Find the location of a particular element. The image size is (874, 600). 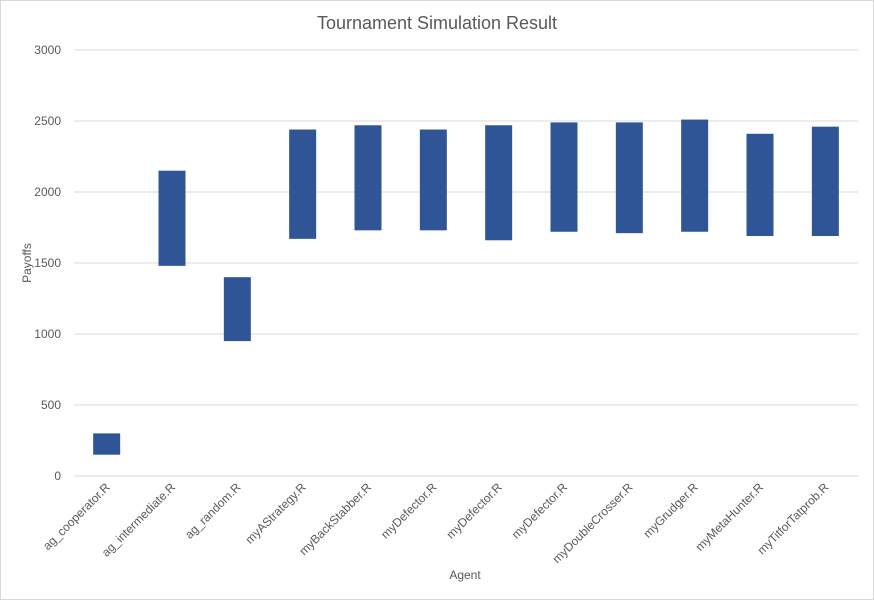

x-tick-label: myBackStabber.R is located at coordinates (335, 519).